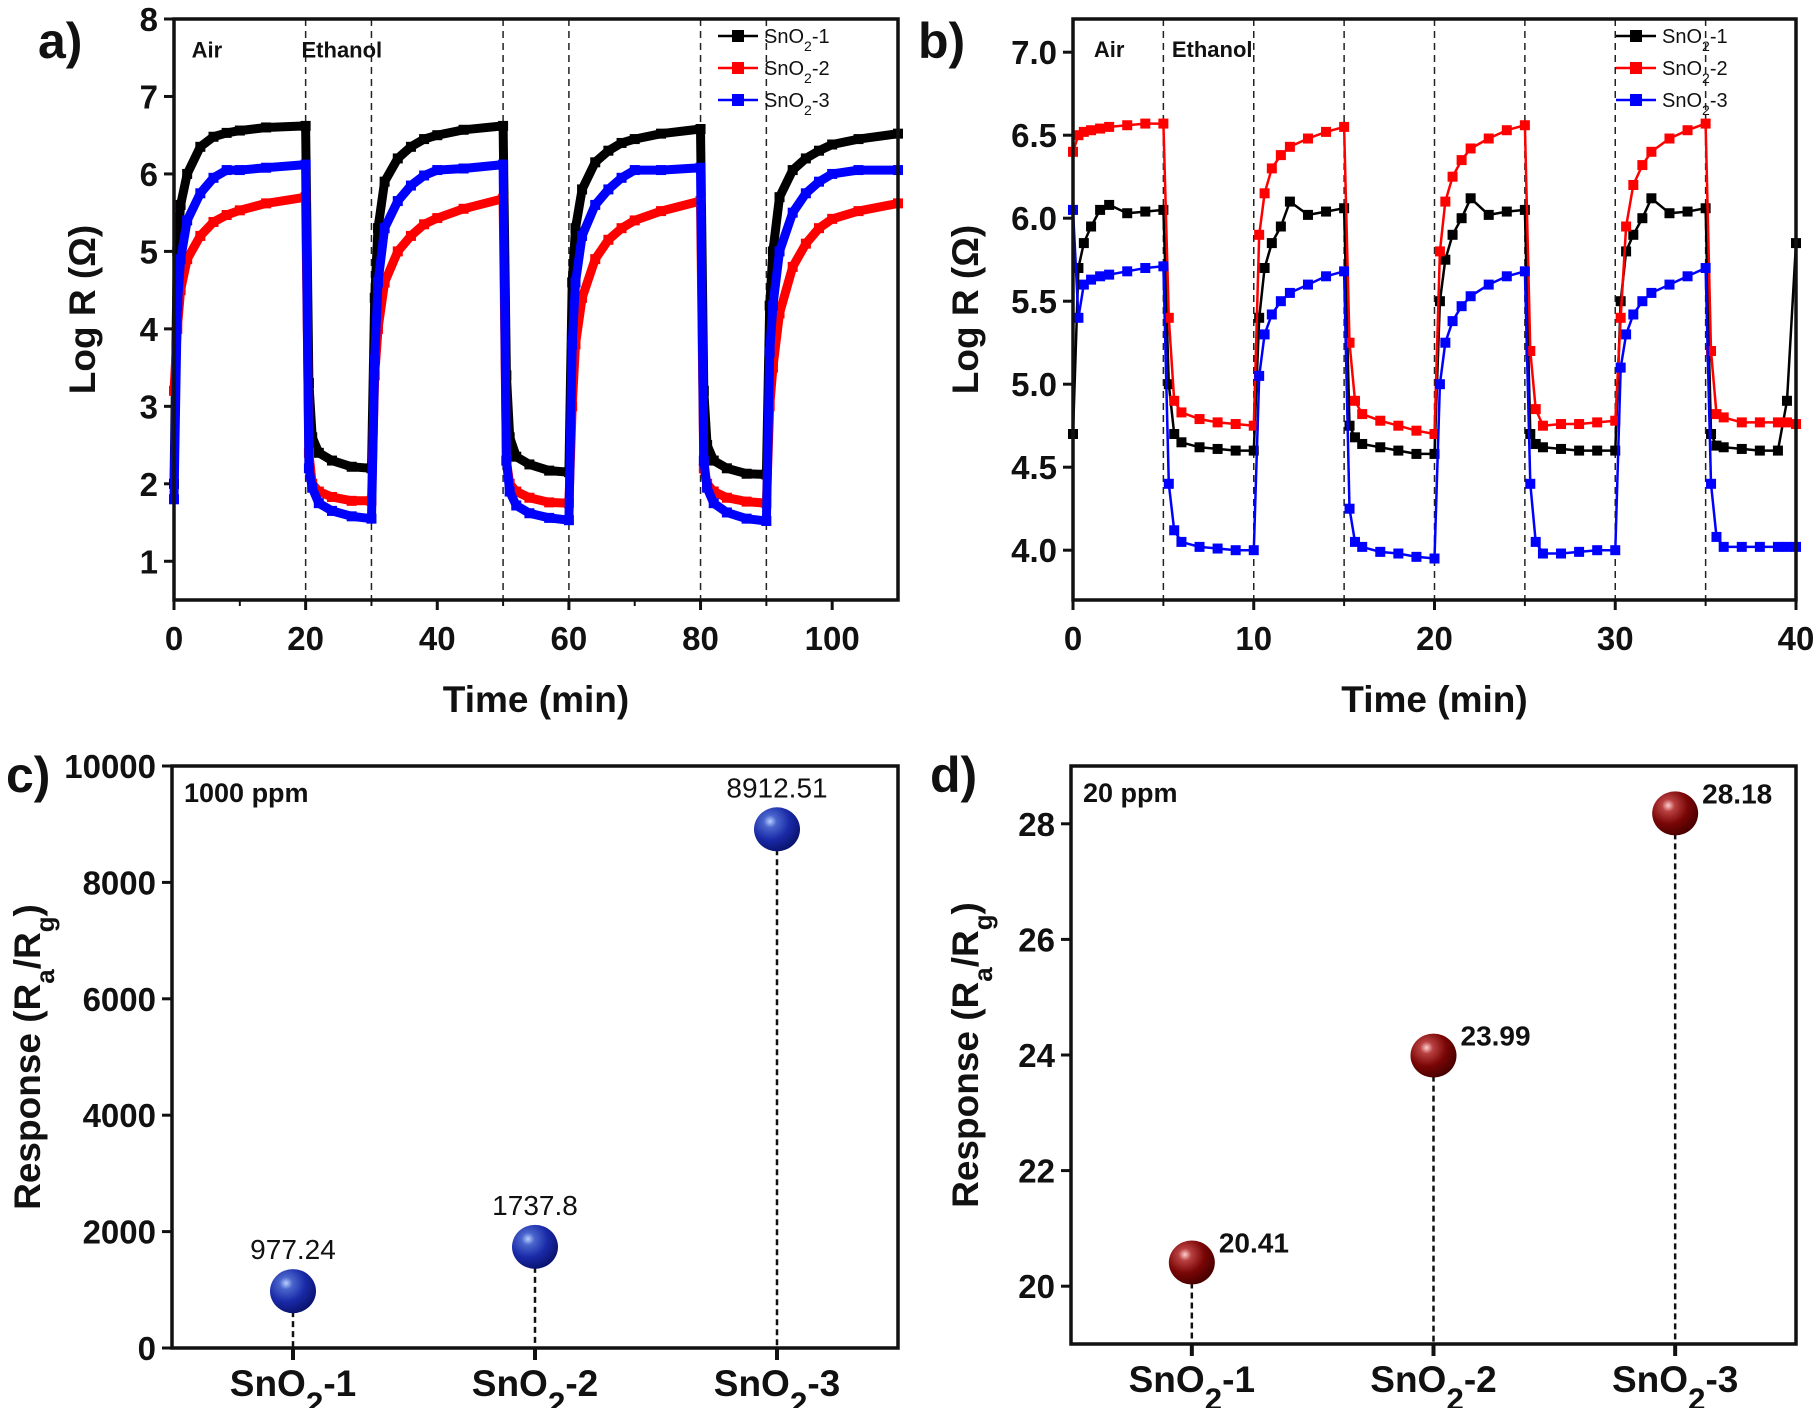 The height and width of the screenshot is (1408, 1817). What do you see at coordinates (305, 638) in the screenshot?
I see `x-tick-label: 20` at bounding box center [305, 638].